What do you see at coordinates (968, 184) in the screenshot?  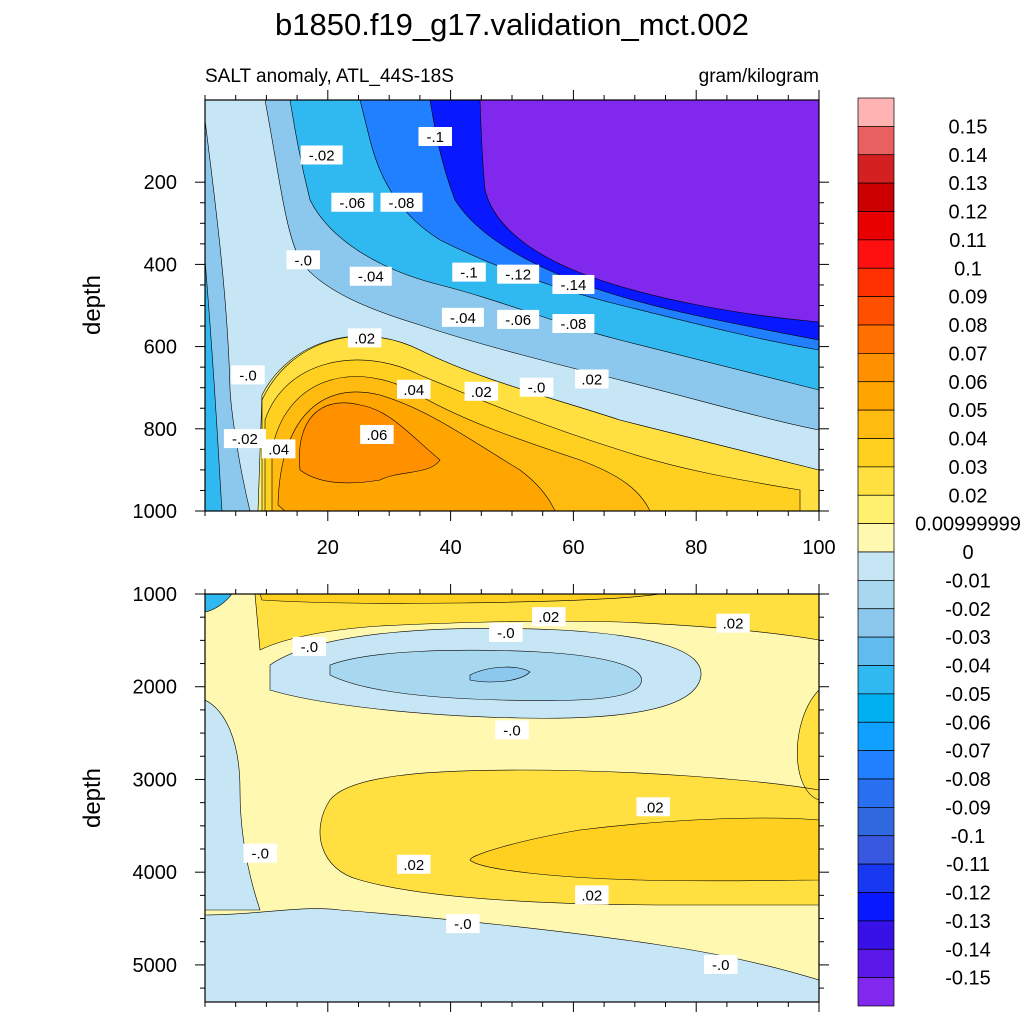 I see `colorbar-label: 0.13` at bounding box center [968, 184].